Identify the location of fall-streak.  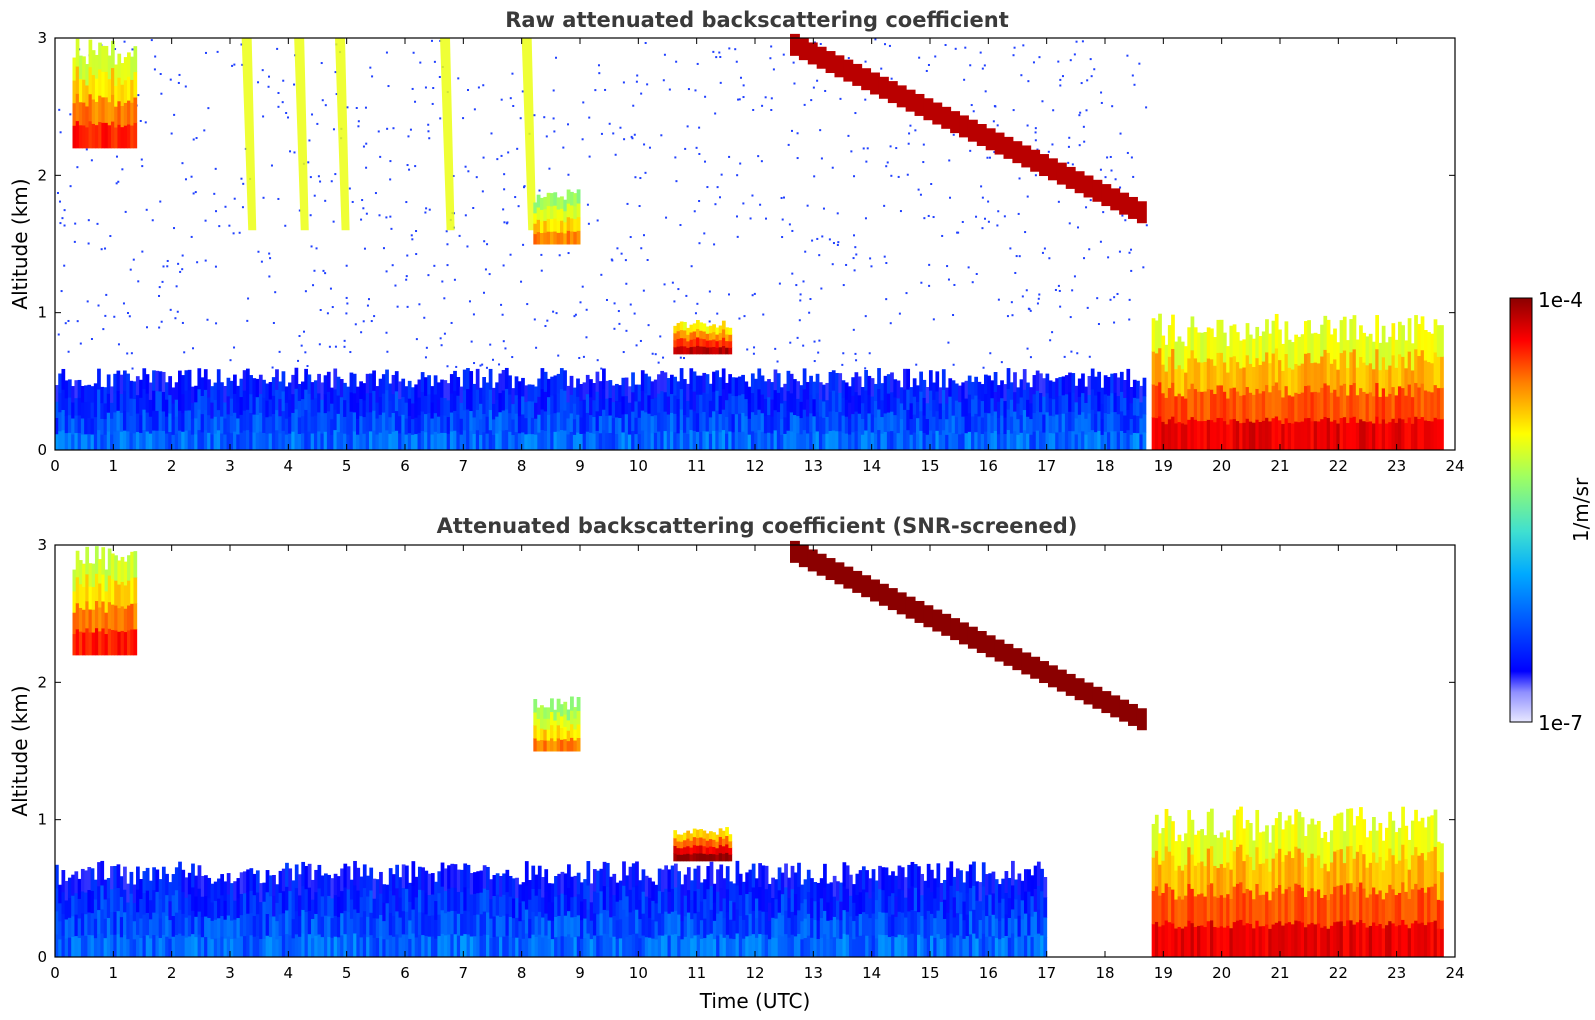
(529, 134).